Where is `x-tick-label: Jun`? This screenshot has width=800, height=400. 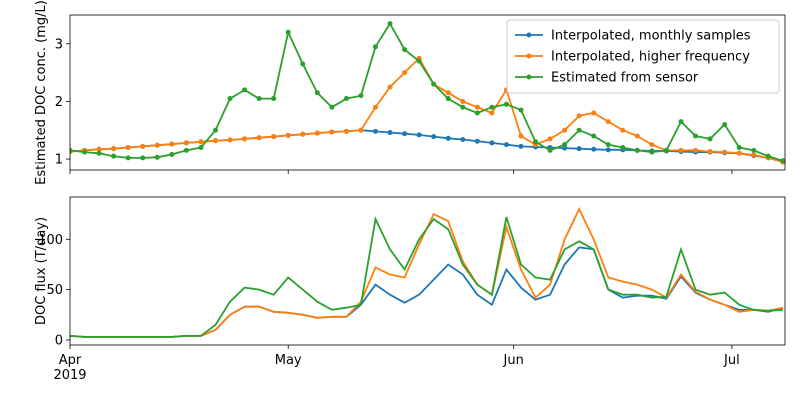 x-tick-label: Jun is located at coordinates (513, 360).